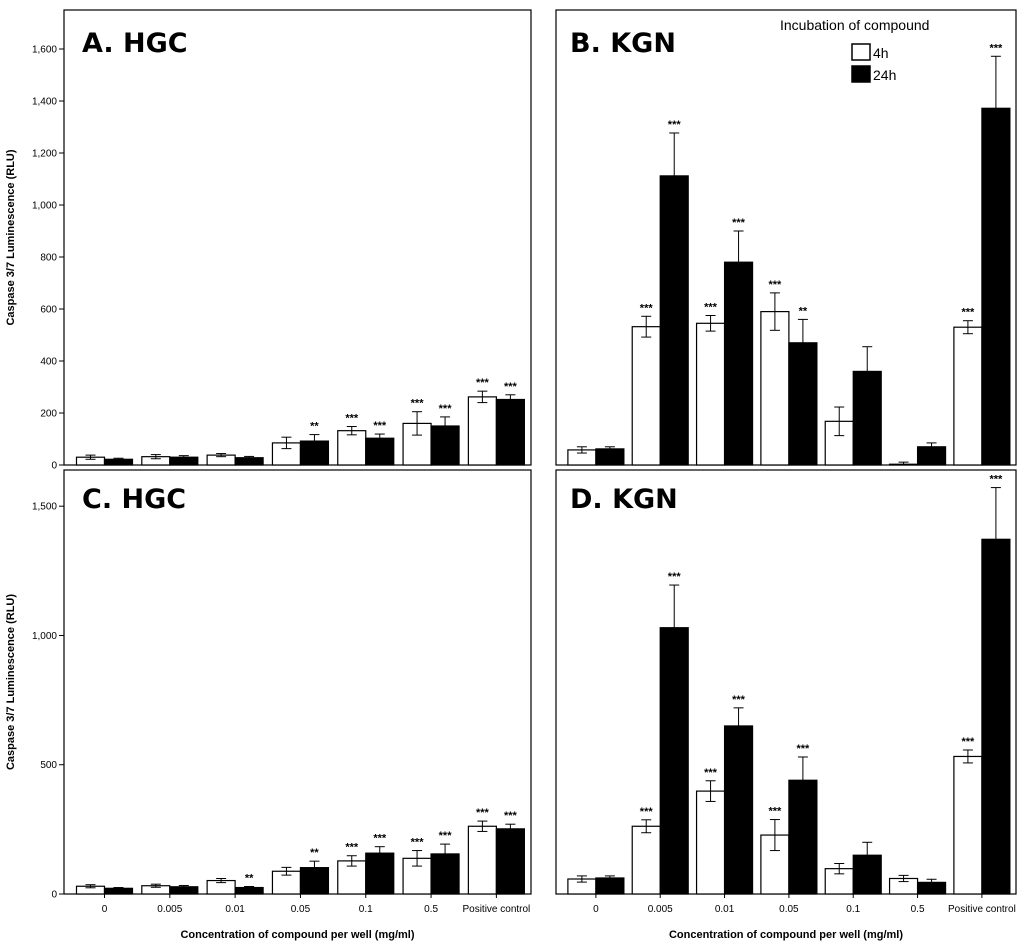 This screenshot has width=1024, height=944. Describe the element at coordinates (134, 499) in the screenshot. I see `panel-title: C. HGC` at that location.